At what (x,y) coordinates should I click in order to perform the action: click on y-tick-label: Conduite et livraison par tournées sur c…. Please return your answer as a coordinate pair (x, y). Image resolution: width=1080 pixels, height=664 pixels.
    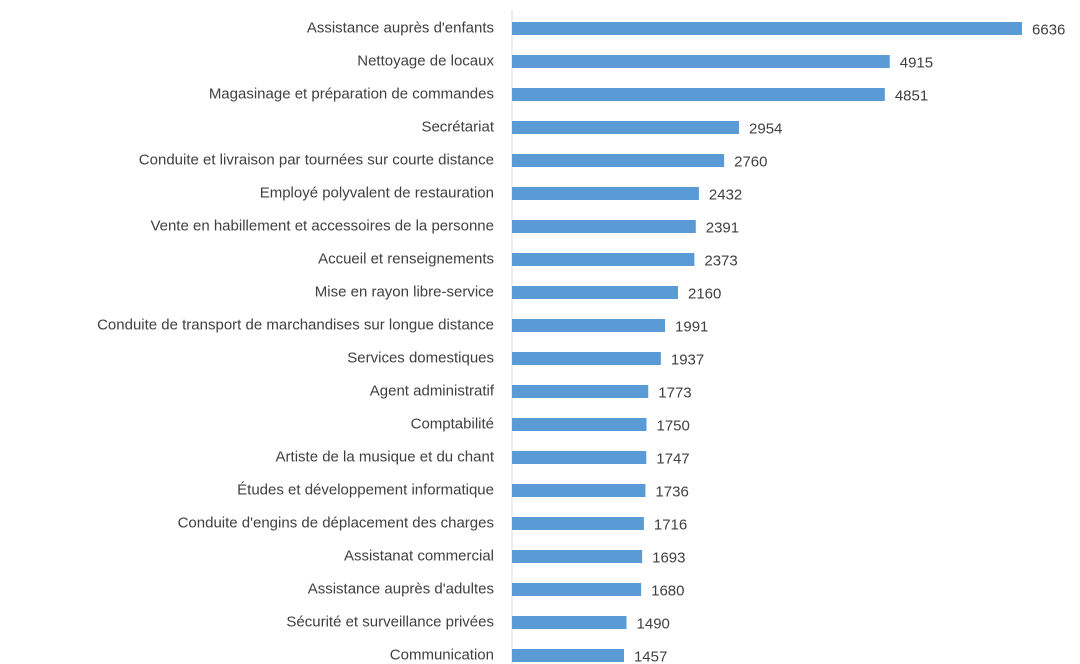
    Looking at the image, I should click on (316, 159).